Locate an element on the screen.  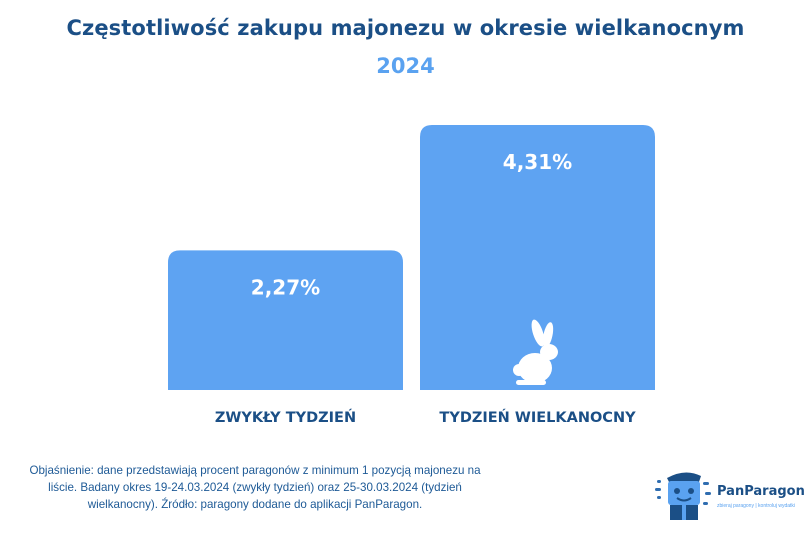
bar-easter-week is located at coordinates (537, 257).